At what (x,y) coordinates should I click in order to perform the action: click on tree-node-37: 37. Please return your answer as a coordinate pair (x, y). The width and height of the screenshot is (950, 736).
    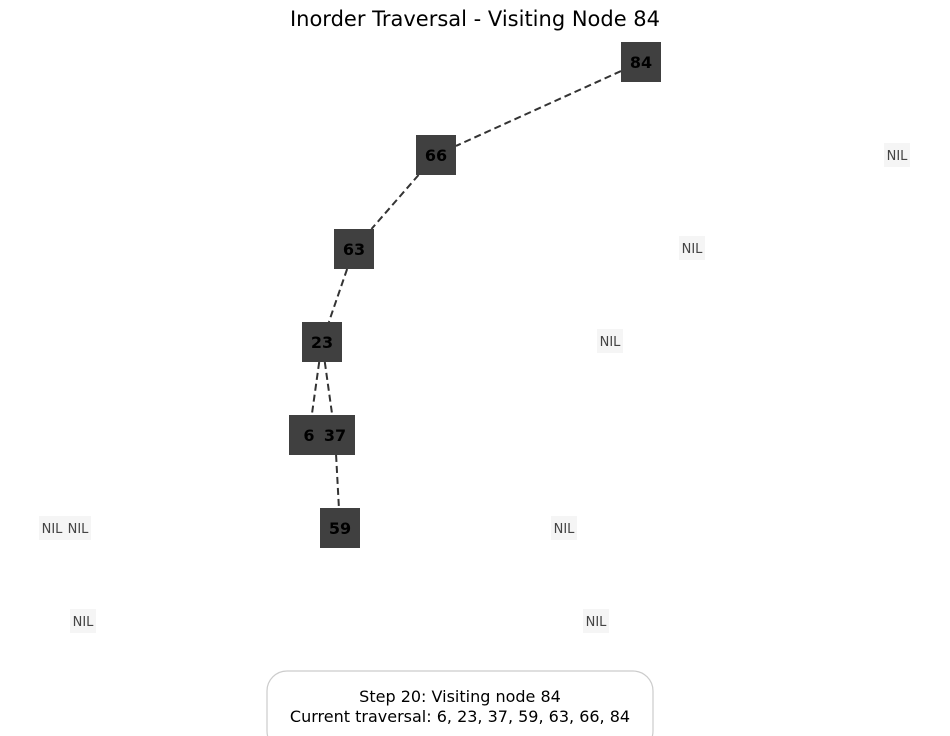
    Looking at the image, I should click on (335, 435).